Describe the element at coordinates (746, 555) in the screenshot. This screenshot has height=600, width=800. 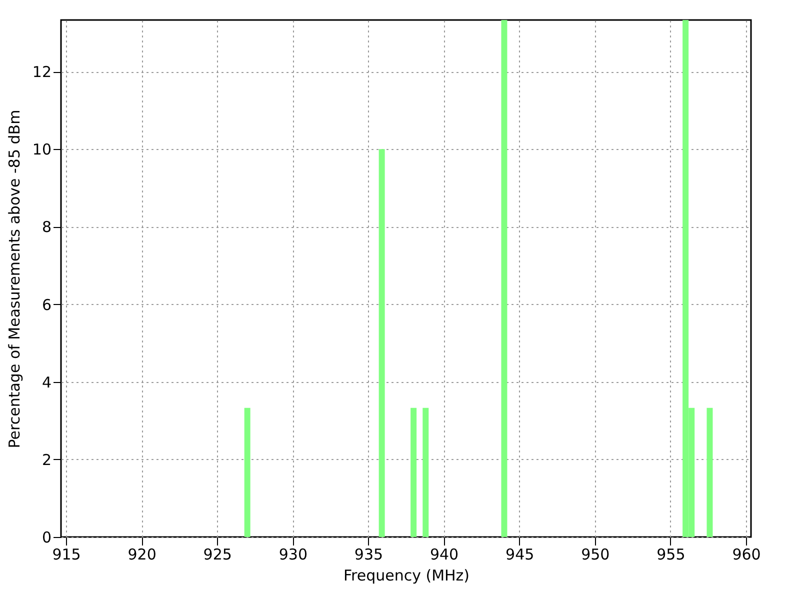
I see `x-tick-label: 960` at that location.